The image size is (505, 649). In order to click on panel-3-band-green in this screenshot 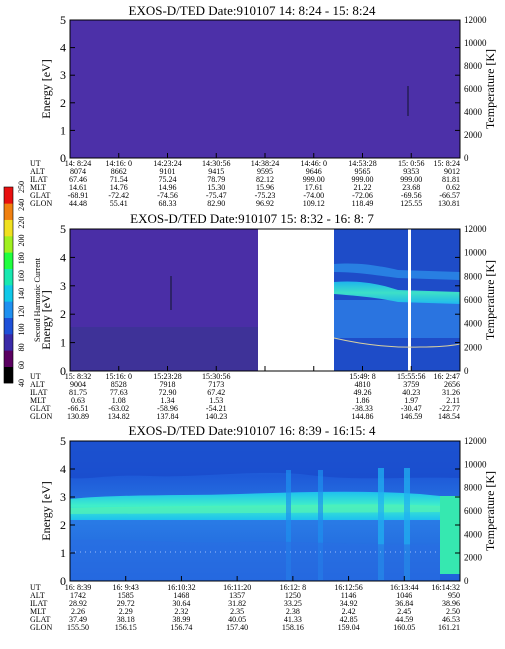, I will do `click(450, 535)`.